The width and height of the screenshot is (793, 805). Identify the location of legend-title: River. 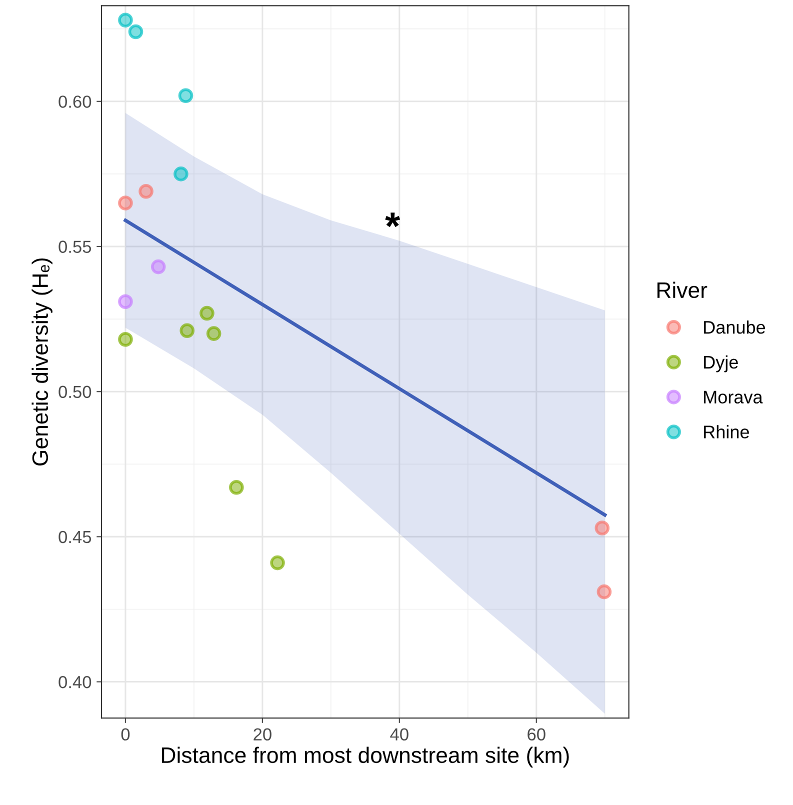
(682, 290).